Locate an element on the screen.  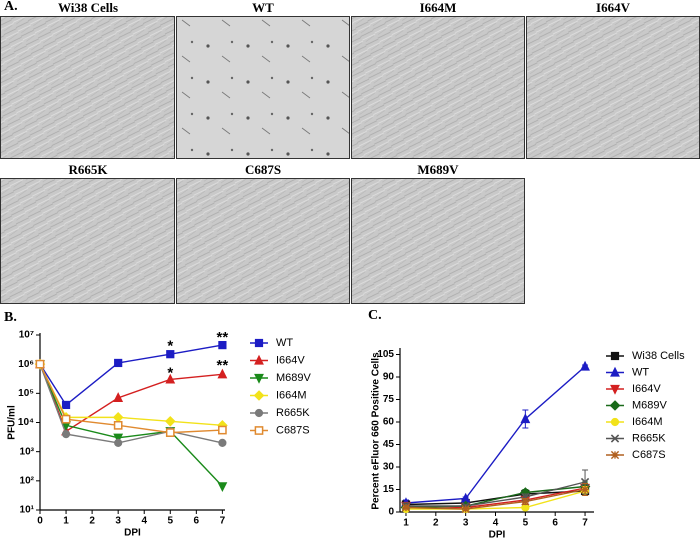
y-tick-label: 30 is located at coordinates (389, 467).